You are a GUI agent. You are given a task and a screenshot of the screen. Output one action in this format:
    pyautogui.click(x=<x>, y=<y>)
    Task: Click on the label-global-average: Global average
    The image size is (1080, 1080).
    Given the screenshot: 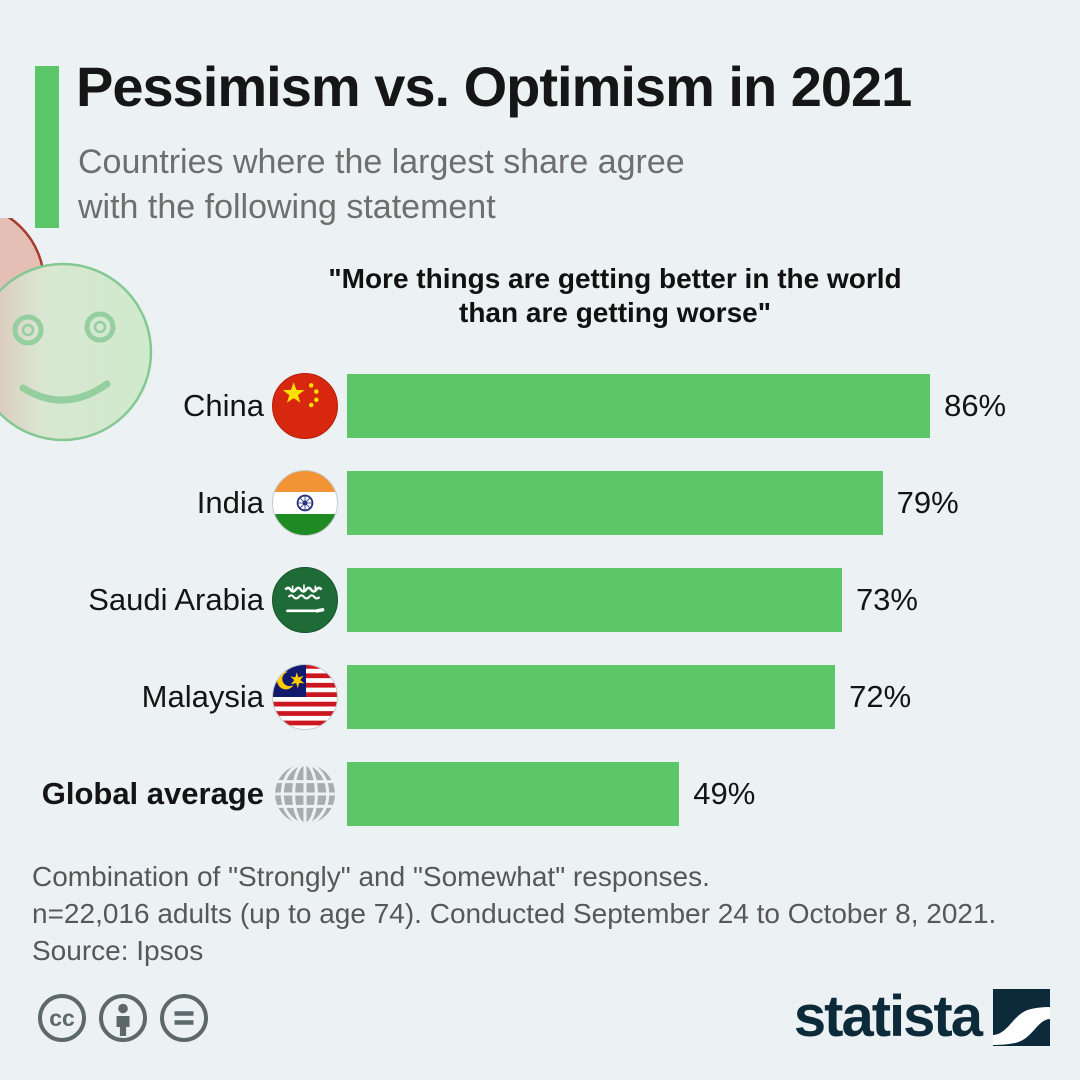 What is the action you would take?
    pyautogui.click(x=152, y=793)
    